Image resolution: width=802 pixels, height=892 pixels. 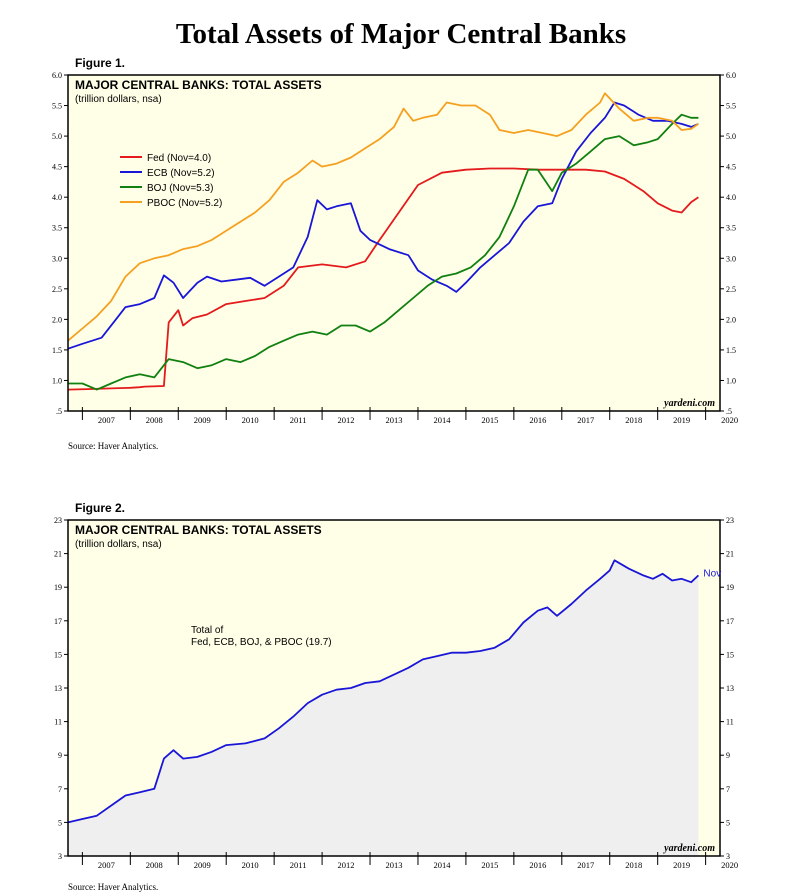 What do you see at coordinates (57, 380) in the screenshot?
I see `y-tick-label-left: 1.0` at bounding box center [57, 380].